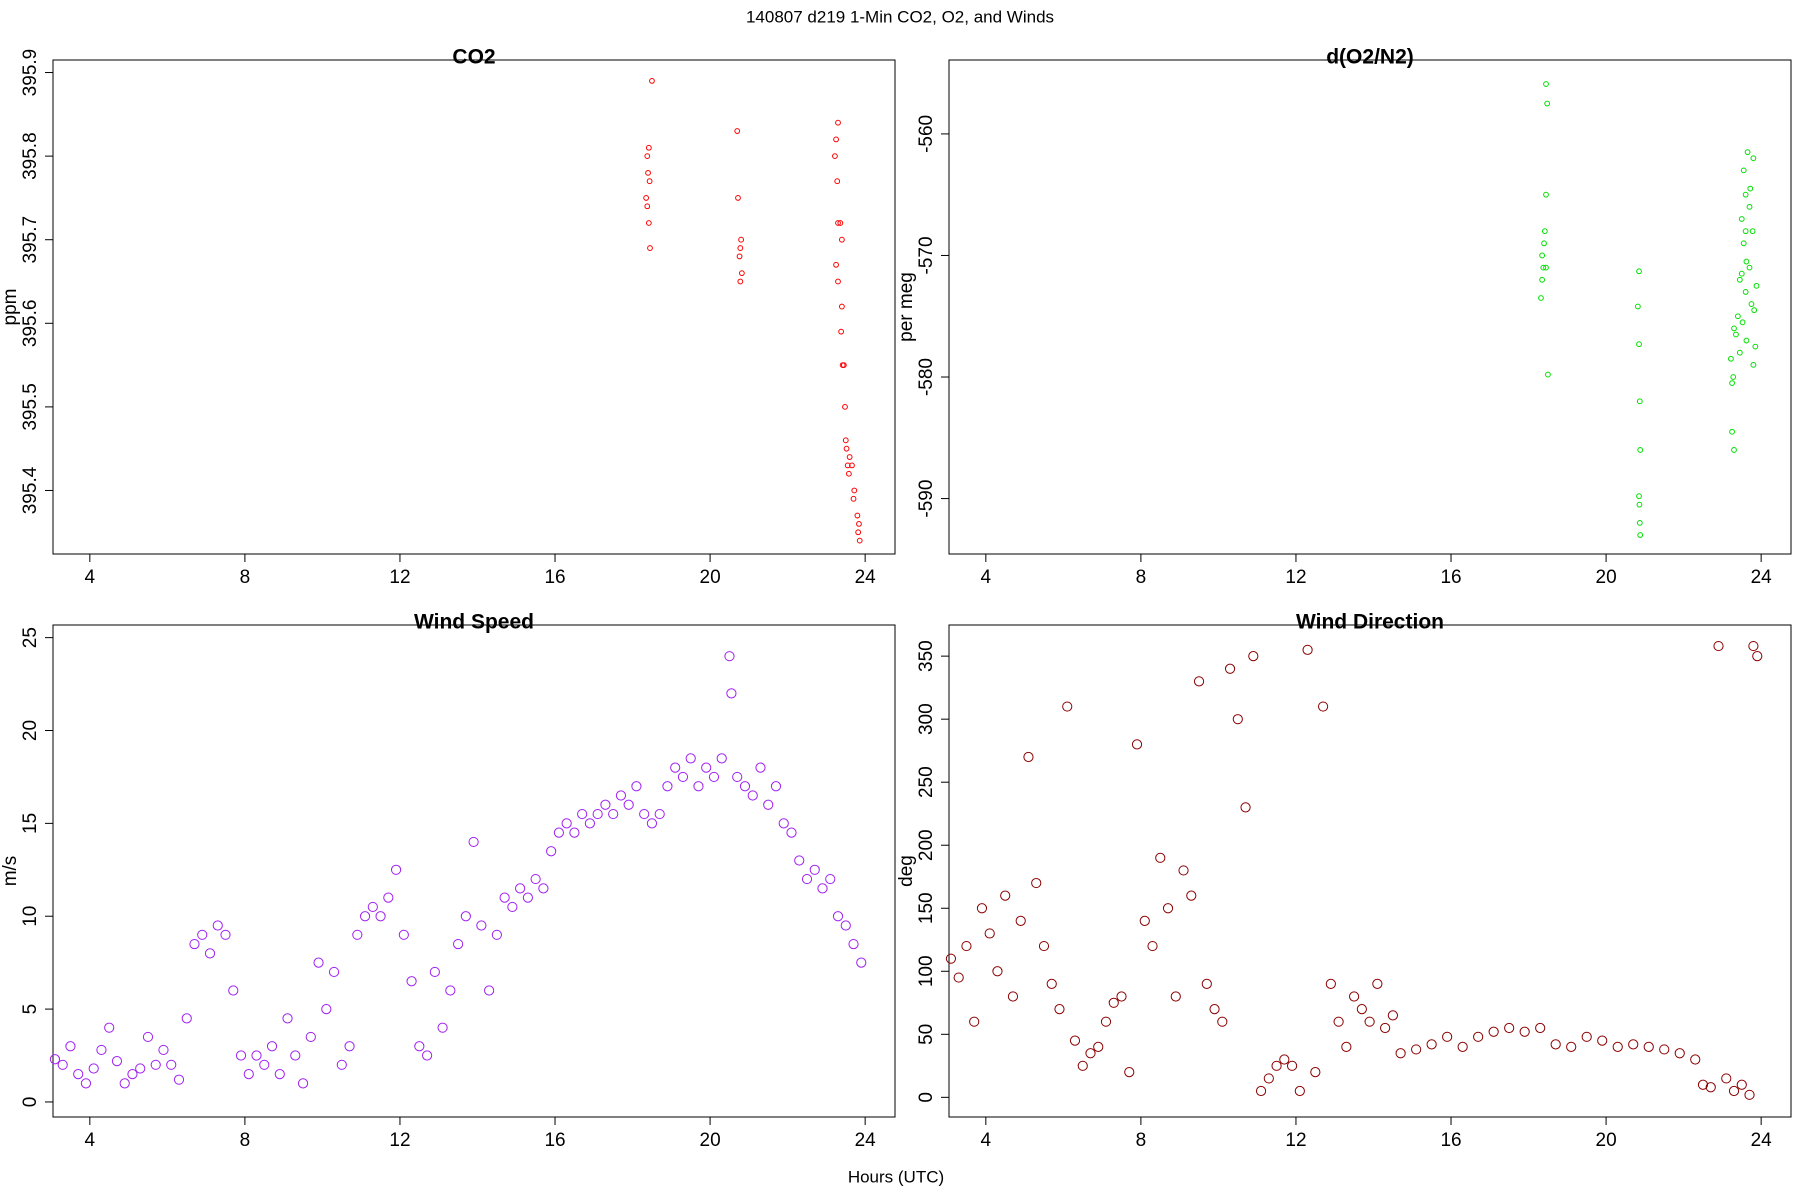 This screenshot has height=1200, width=1800. What do you see at coordinates (926, 377) in the screenshot?
I see `y-tick-label: -580` at bounding box center [926, 377].